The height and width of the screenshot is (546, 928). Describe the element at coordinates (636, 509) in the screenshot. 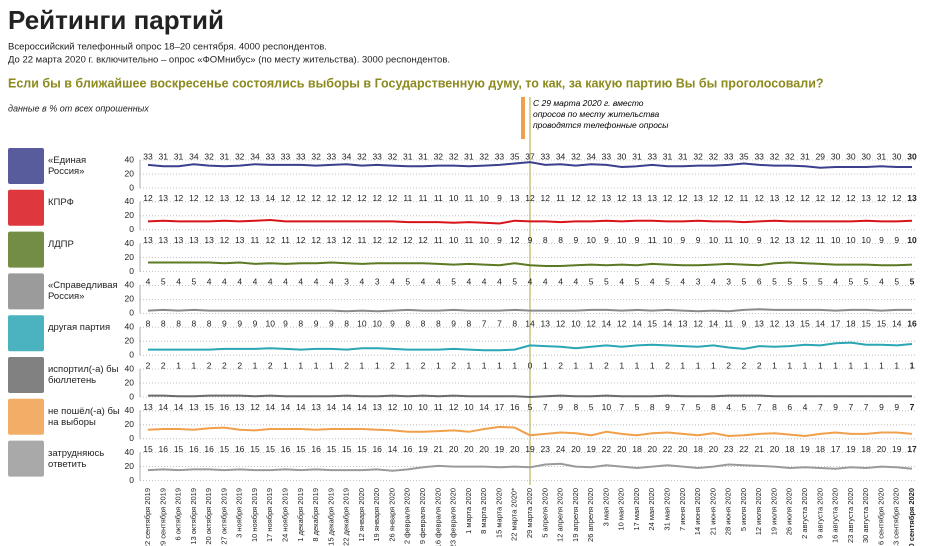

I see `x-tick-label: 17 мая 2020` at that location.